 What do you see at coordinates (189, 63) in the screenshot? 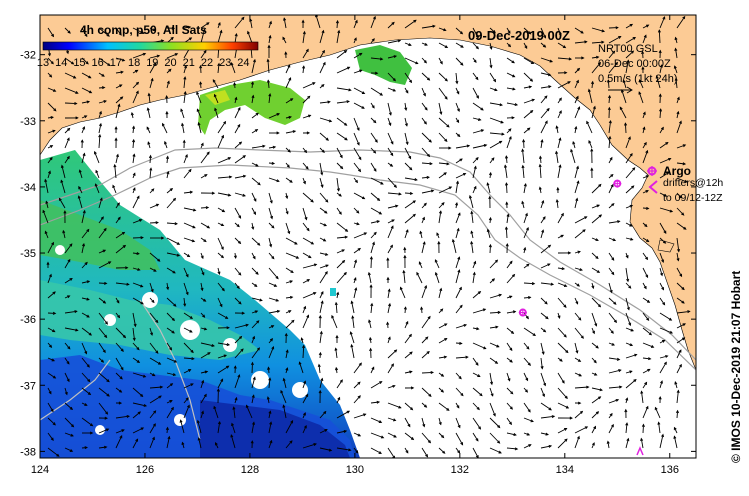
I see `colorbar-tick-label: 21` at bounding box center [189, 63].